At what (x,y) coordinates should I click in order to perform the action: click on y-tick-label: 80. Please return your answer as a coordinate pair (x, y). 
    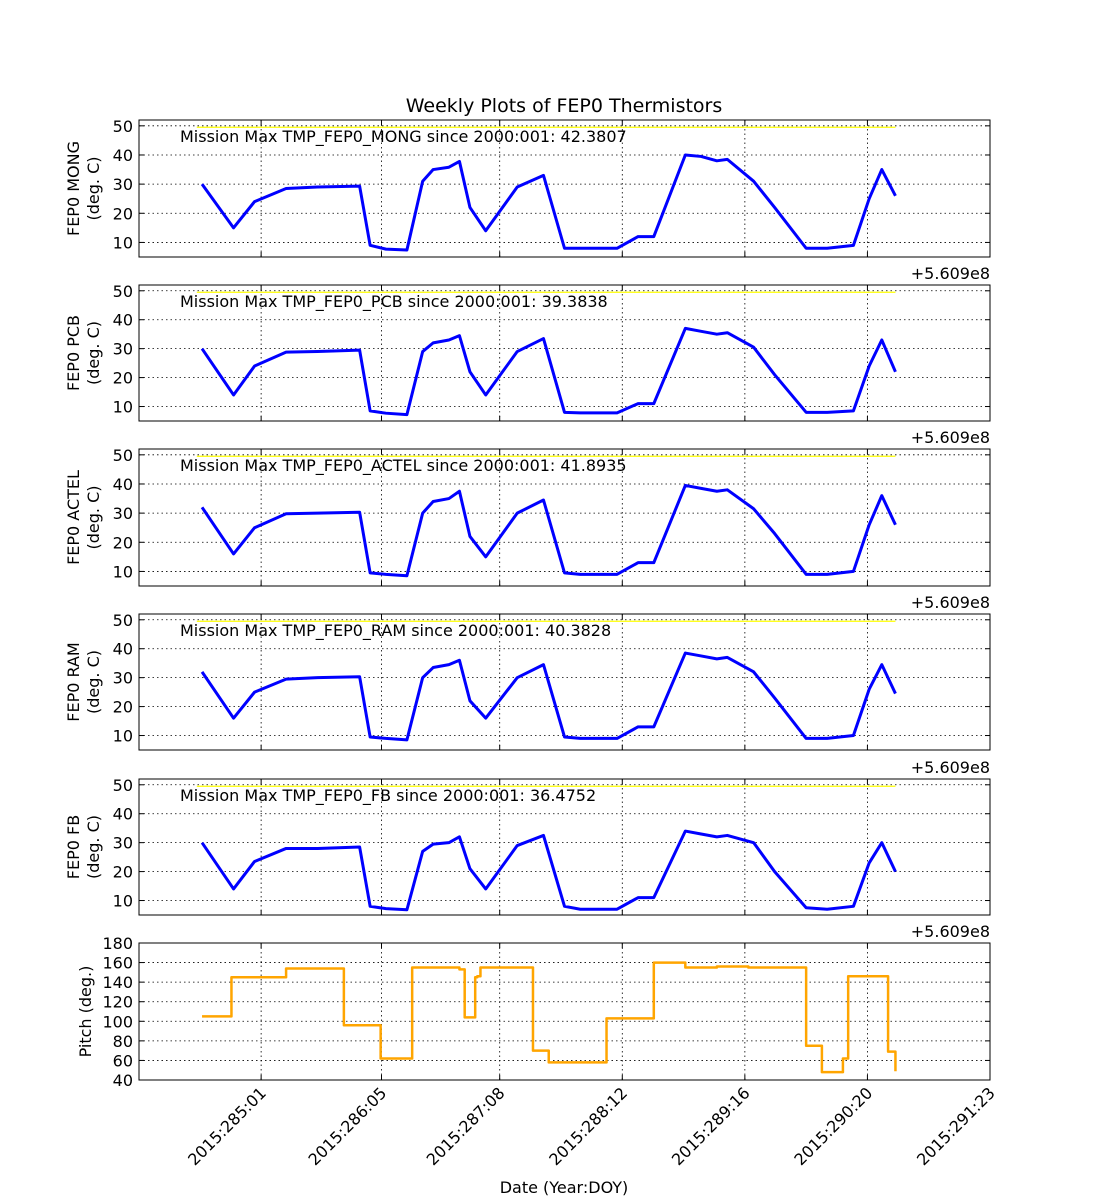
    Looking at the image, I should click on (123, 1041).